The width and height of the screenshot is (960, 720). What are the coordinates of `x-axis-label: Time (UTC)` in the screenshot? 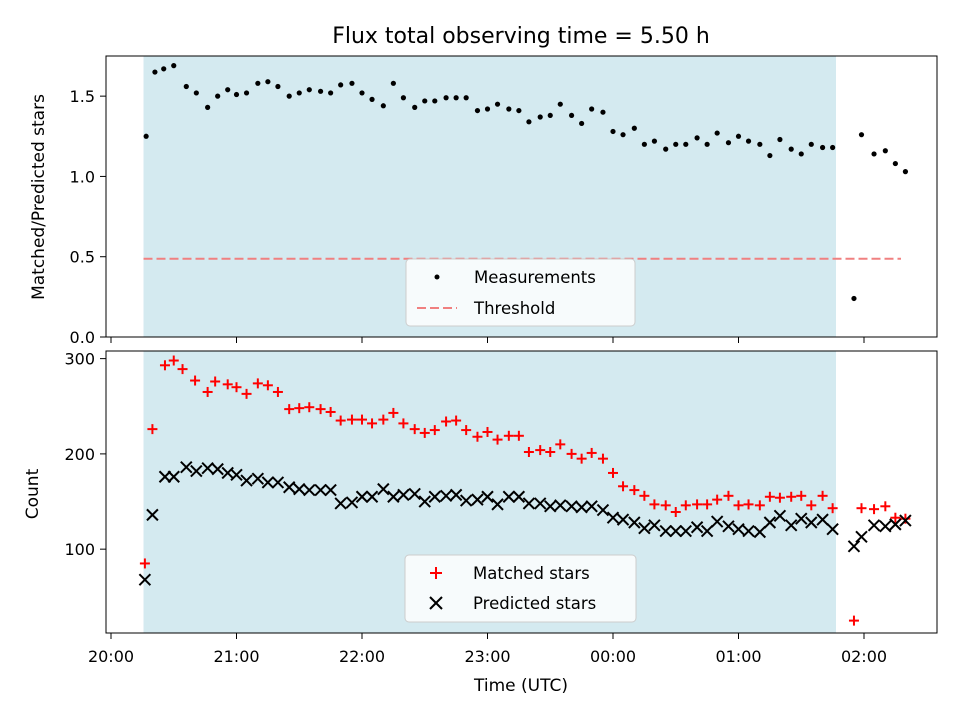 It's located at (520, 686).